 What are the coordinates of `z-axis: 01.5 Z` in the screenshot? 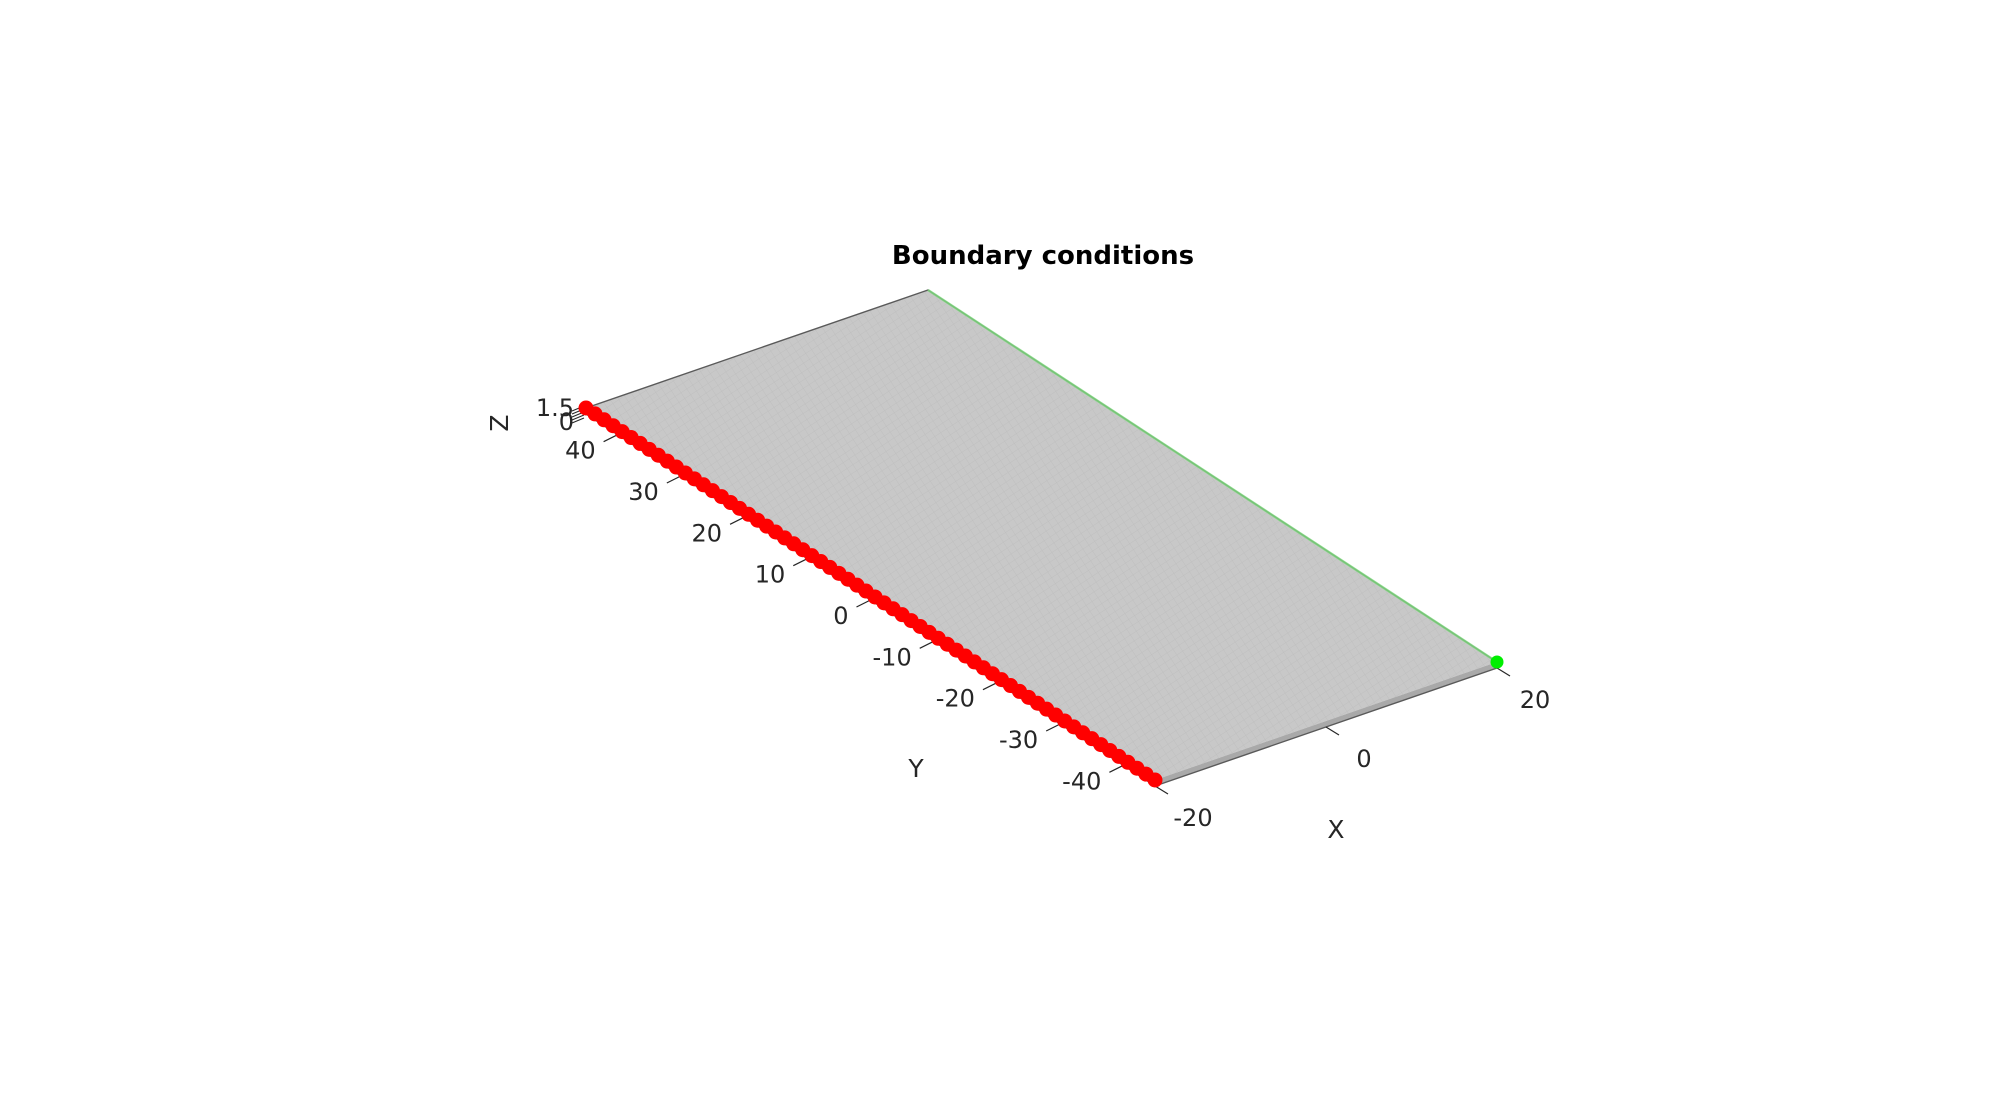 It's located at (535, 415).